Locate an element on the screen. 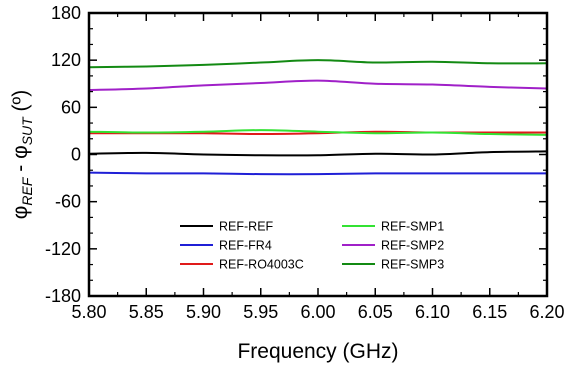 This screenshot has width=571, height=371. series-line-ref-smp1 is located at coordinates (318, 132).